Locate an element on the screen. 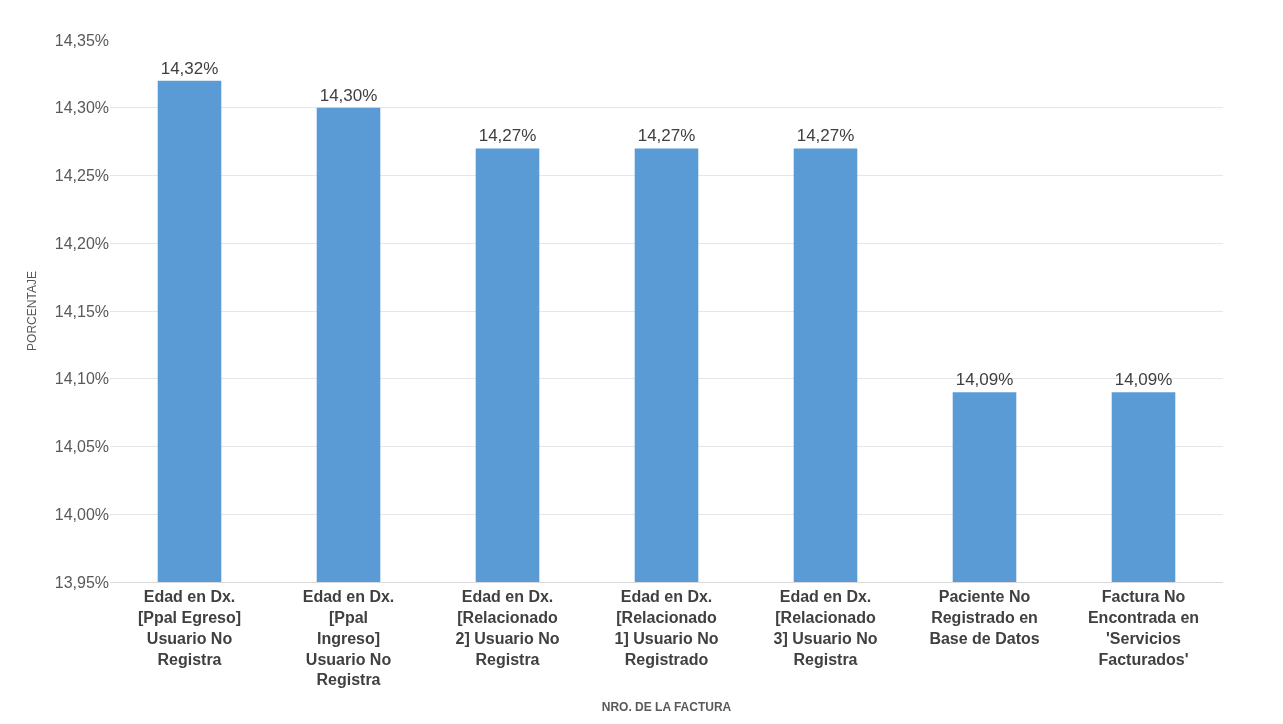 The image size is (1283, 724). data-label: 14,32% is located at coordinates (189, 68).